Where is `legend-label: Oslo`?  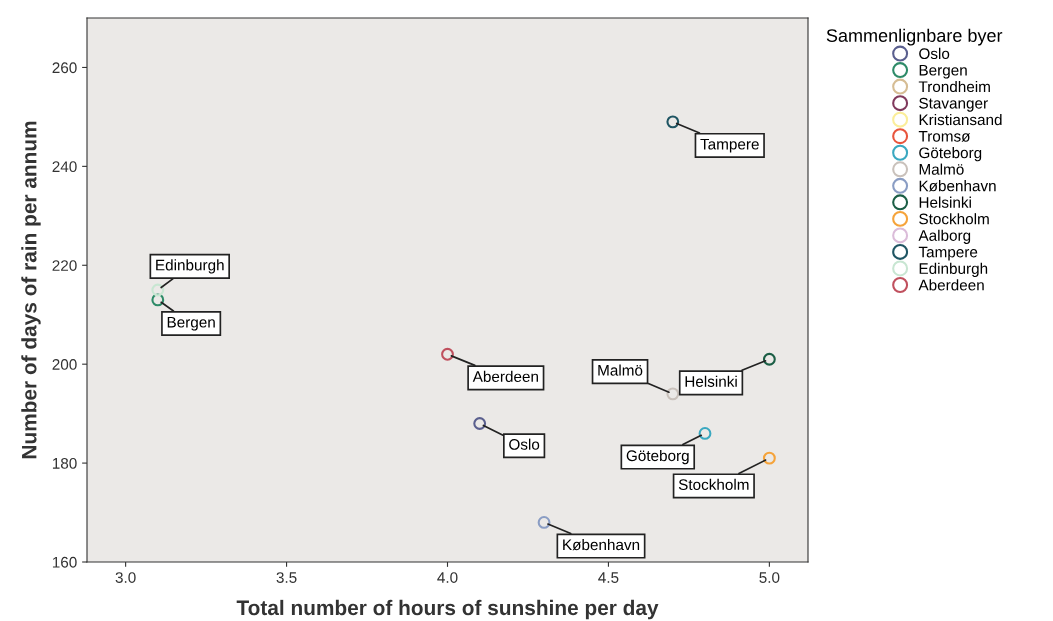
legend-label: Oslo is located at coordinates (934, 53).